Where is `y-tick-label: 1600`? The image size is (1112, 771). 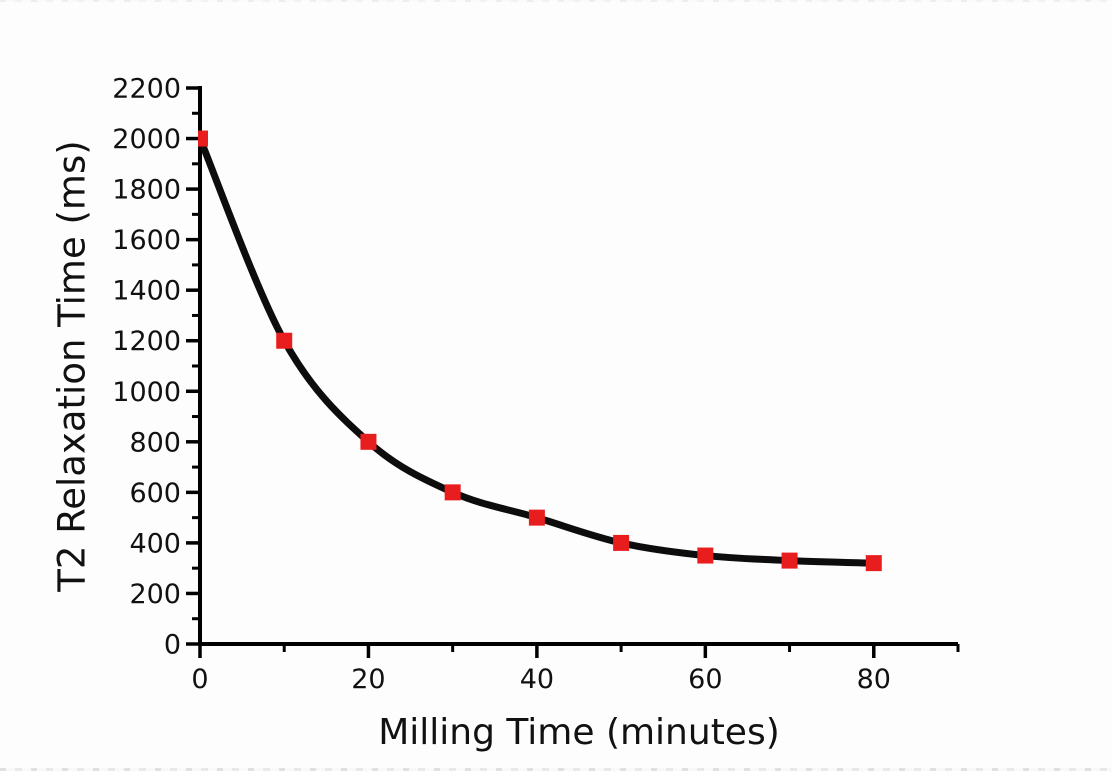 y-tick-label: 1600 is located at coordinates (146, 240).